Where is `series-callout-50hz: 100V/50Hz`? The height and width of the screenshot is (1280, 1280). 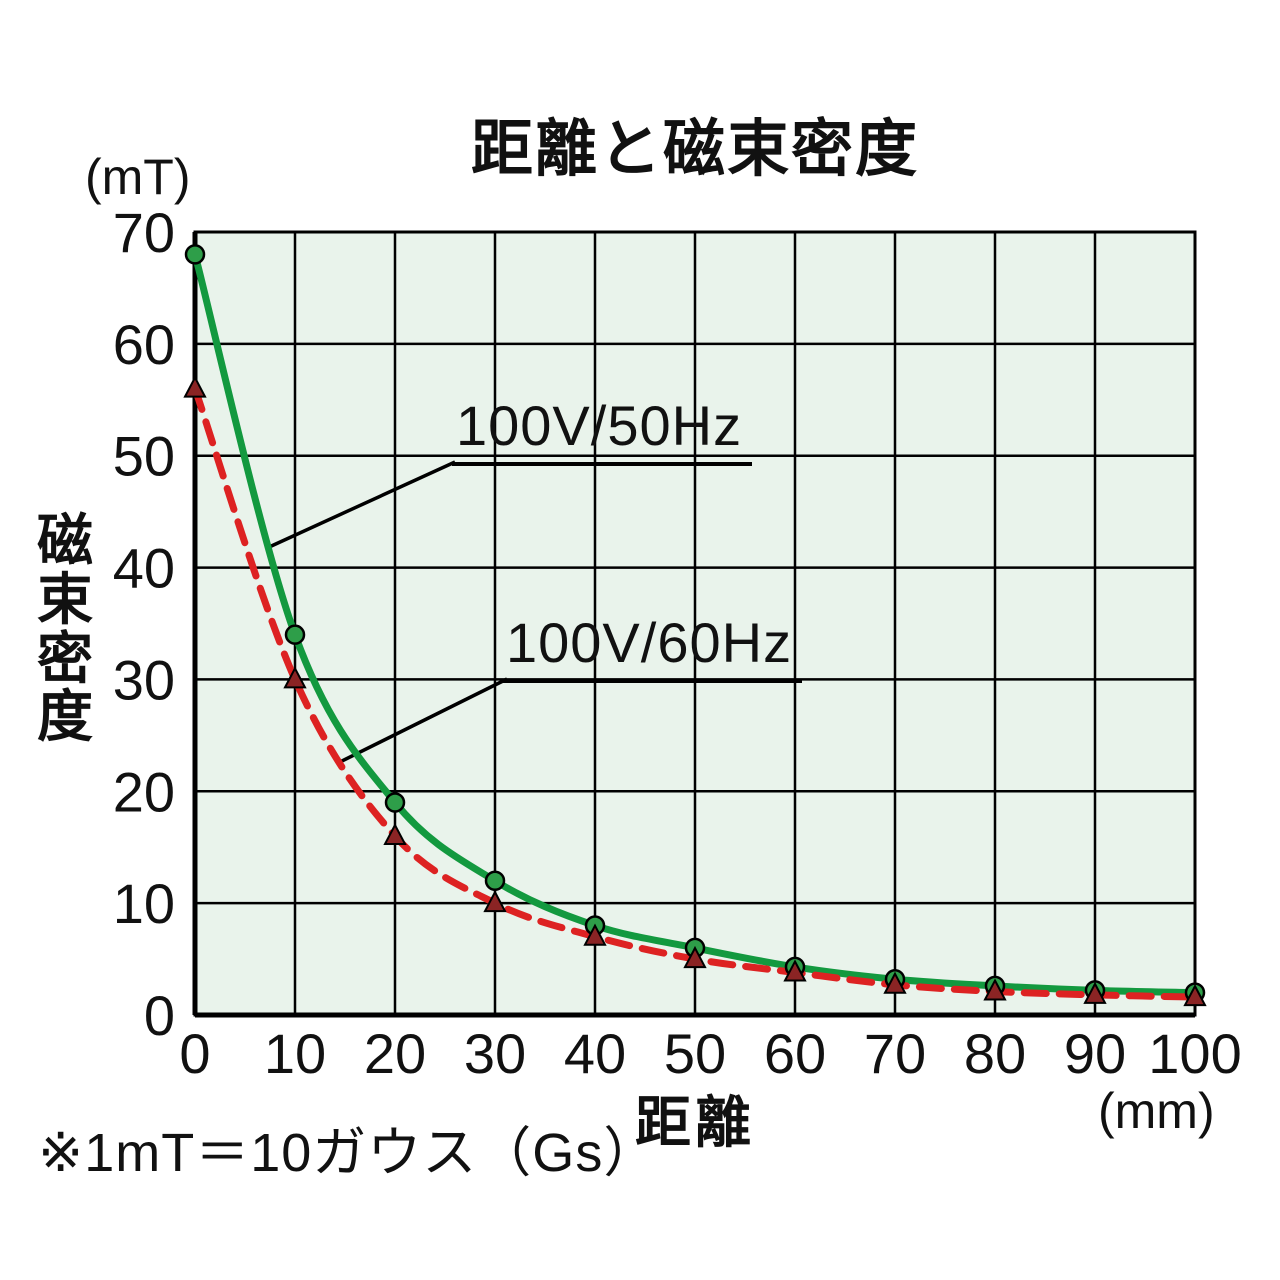 series-callout-50hz: 100V/50Hz is located at coordinates (602, 432).